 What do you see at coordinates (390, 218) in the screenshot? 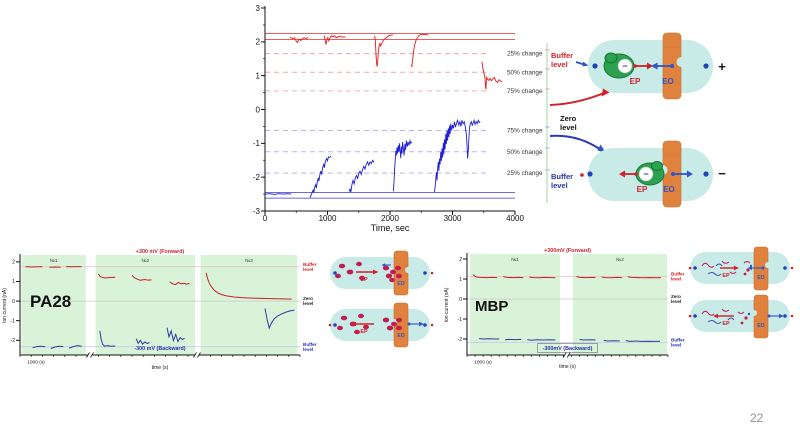
I see `x-tick-label: 2000` at bounding box center [390, 218].